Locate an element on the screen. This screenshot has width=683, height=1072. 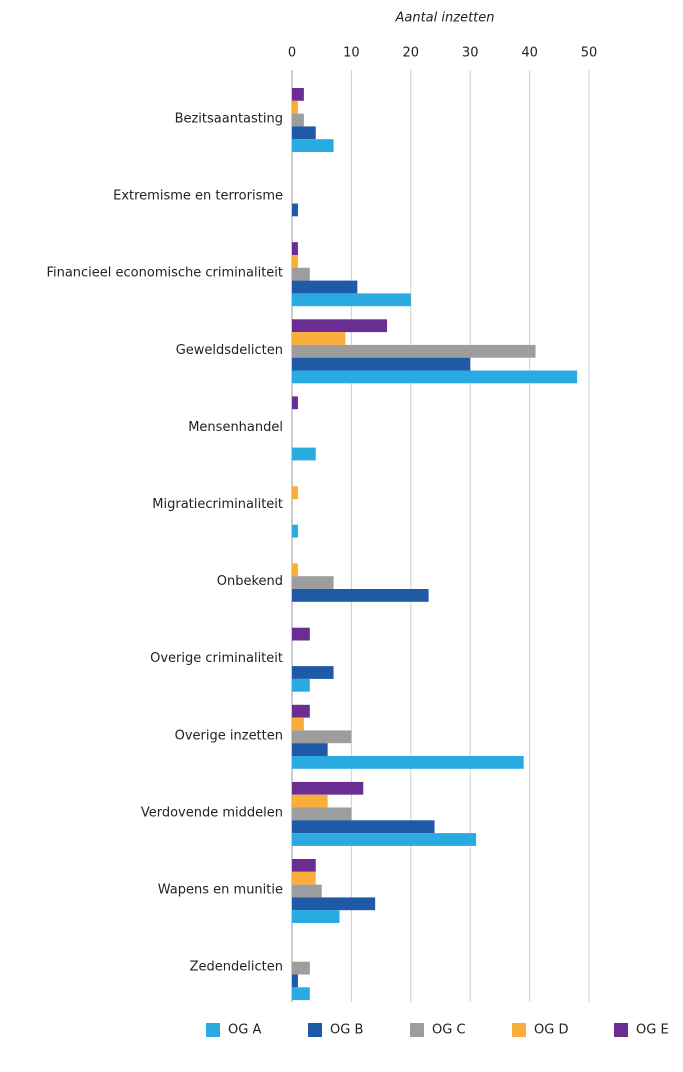
legend-label: OG D is located at coordinates (551, 1030).